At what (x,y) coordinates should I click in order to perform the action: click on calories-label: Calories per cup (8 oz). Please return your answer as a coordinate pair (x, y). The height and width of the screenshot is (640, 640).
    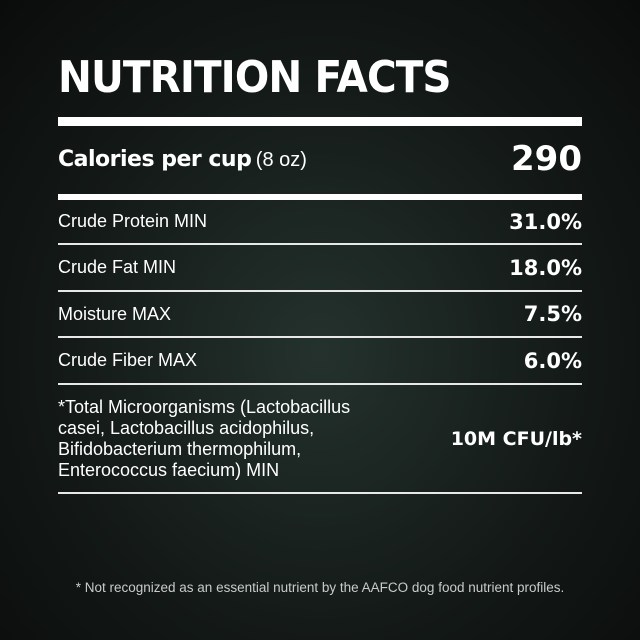
    Looking at the image, I should click on (182, 159).